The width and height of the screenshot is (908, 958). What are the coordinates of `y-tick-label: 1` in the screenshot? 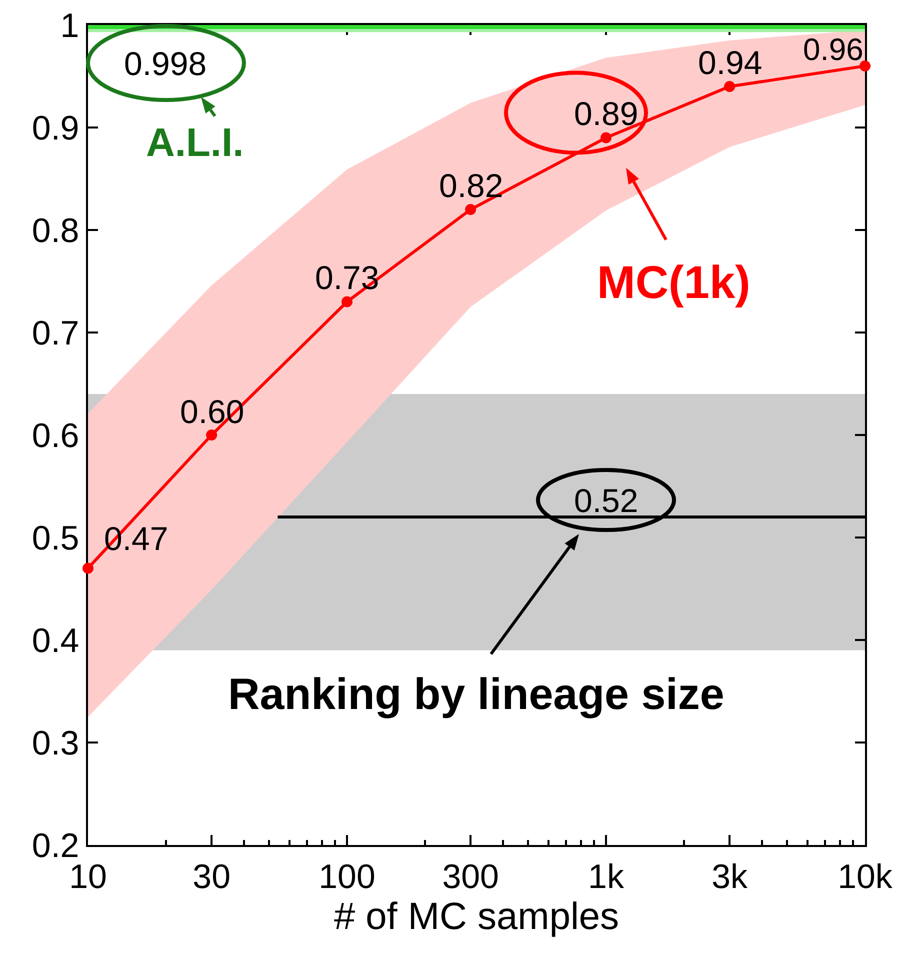 It's located at (70, 25).